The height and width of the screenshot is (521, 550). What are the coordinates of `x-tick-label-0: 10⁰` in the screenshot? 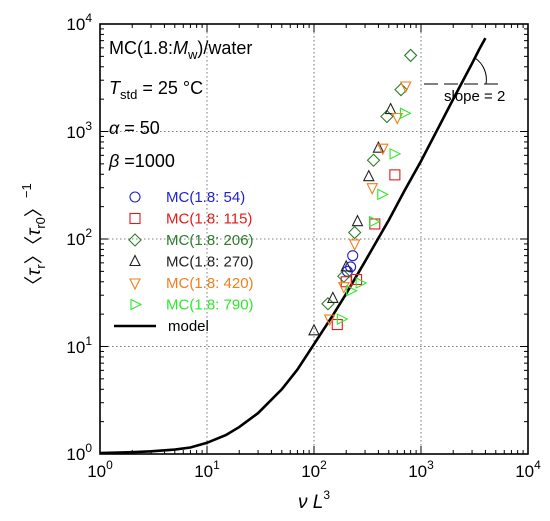 It's located at (100, 469).